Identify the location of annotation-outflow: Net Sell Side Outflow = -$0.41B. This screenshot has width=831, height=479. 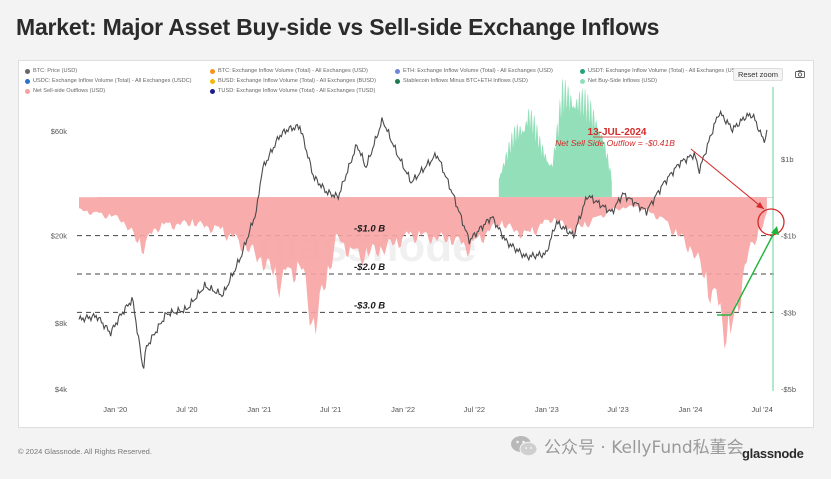
(615, 143).